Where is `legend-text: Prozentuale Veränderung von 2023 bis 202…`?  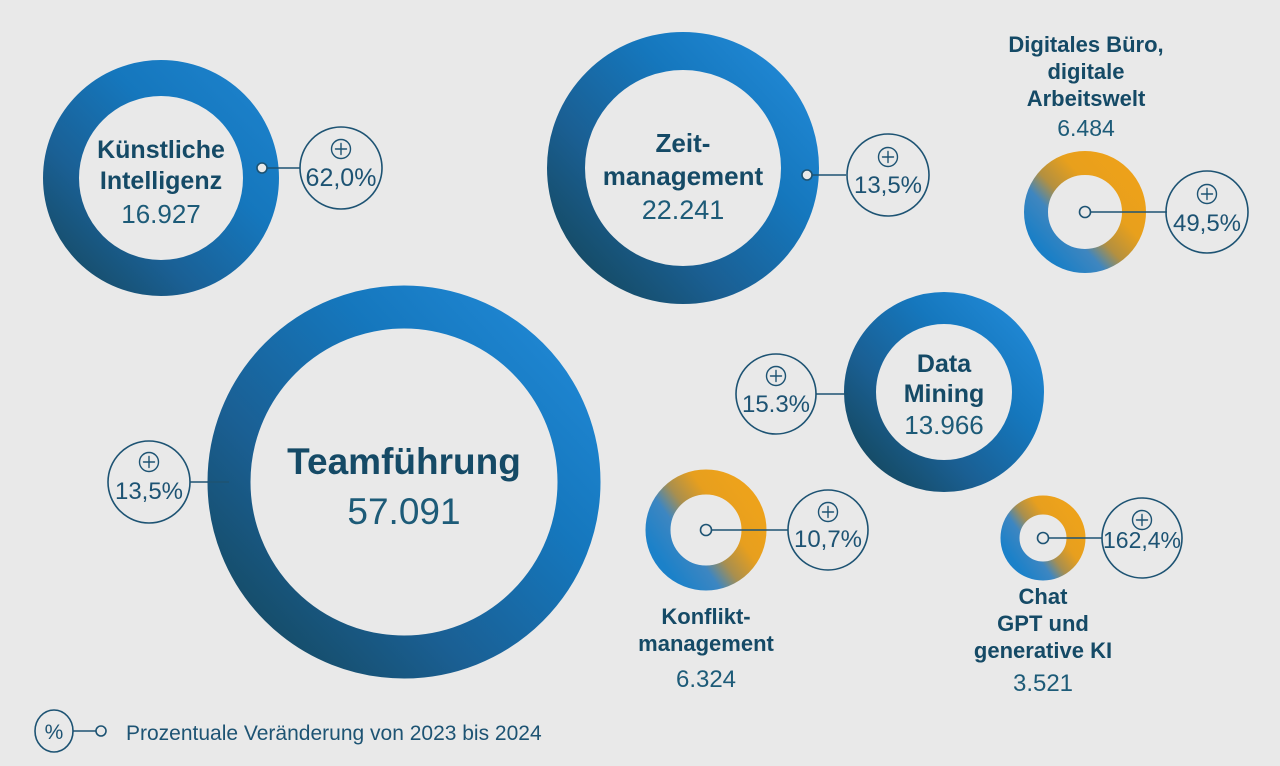 legend-text: Prozentuale Veränderung von 2023 bis 202… is located at coordinates (334, 733).